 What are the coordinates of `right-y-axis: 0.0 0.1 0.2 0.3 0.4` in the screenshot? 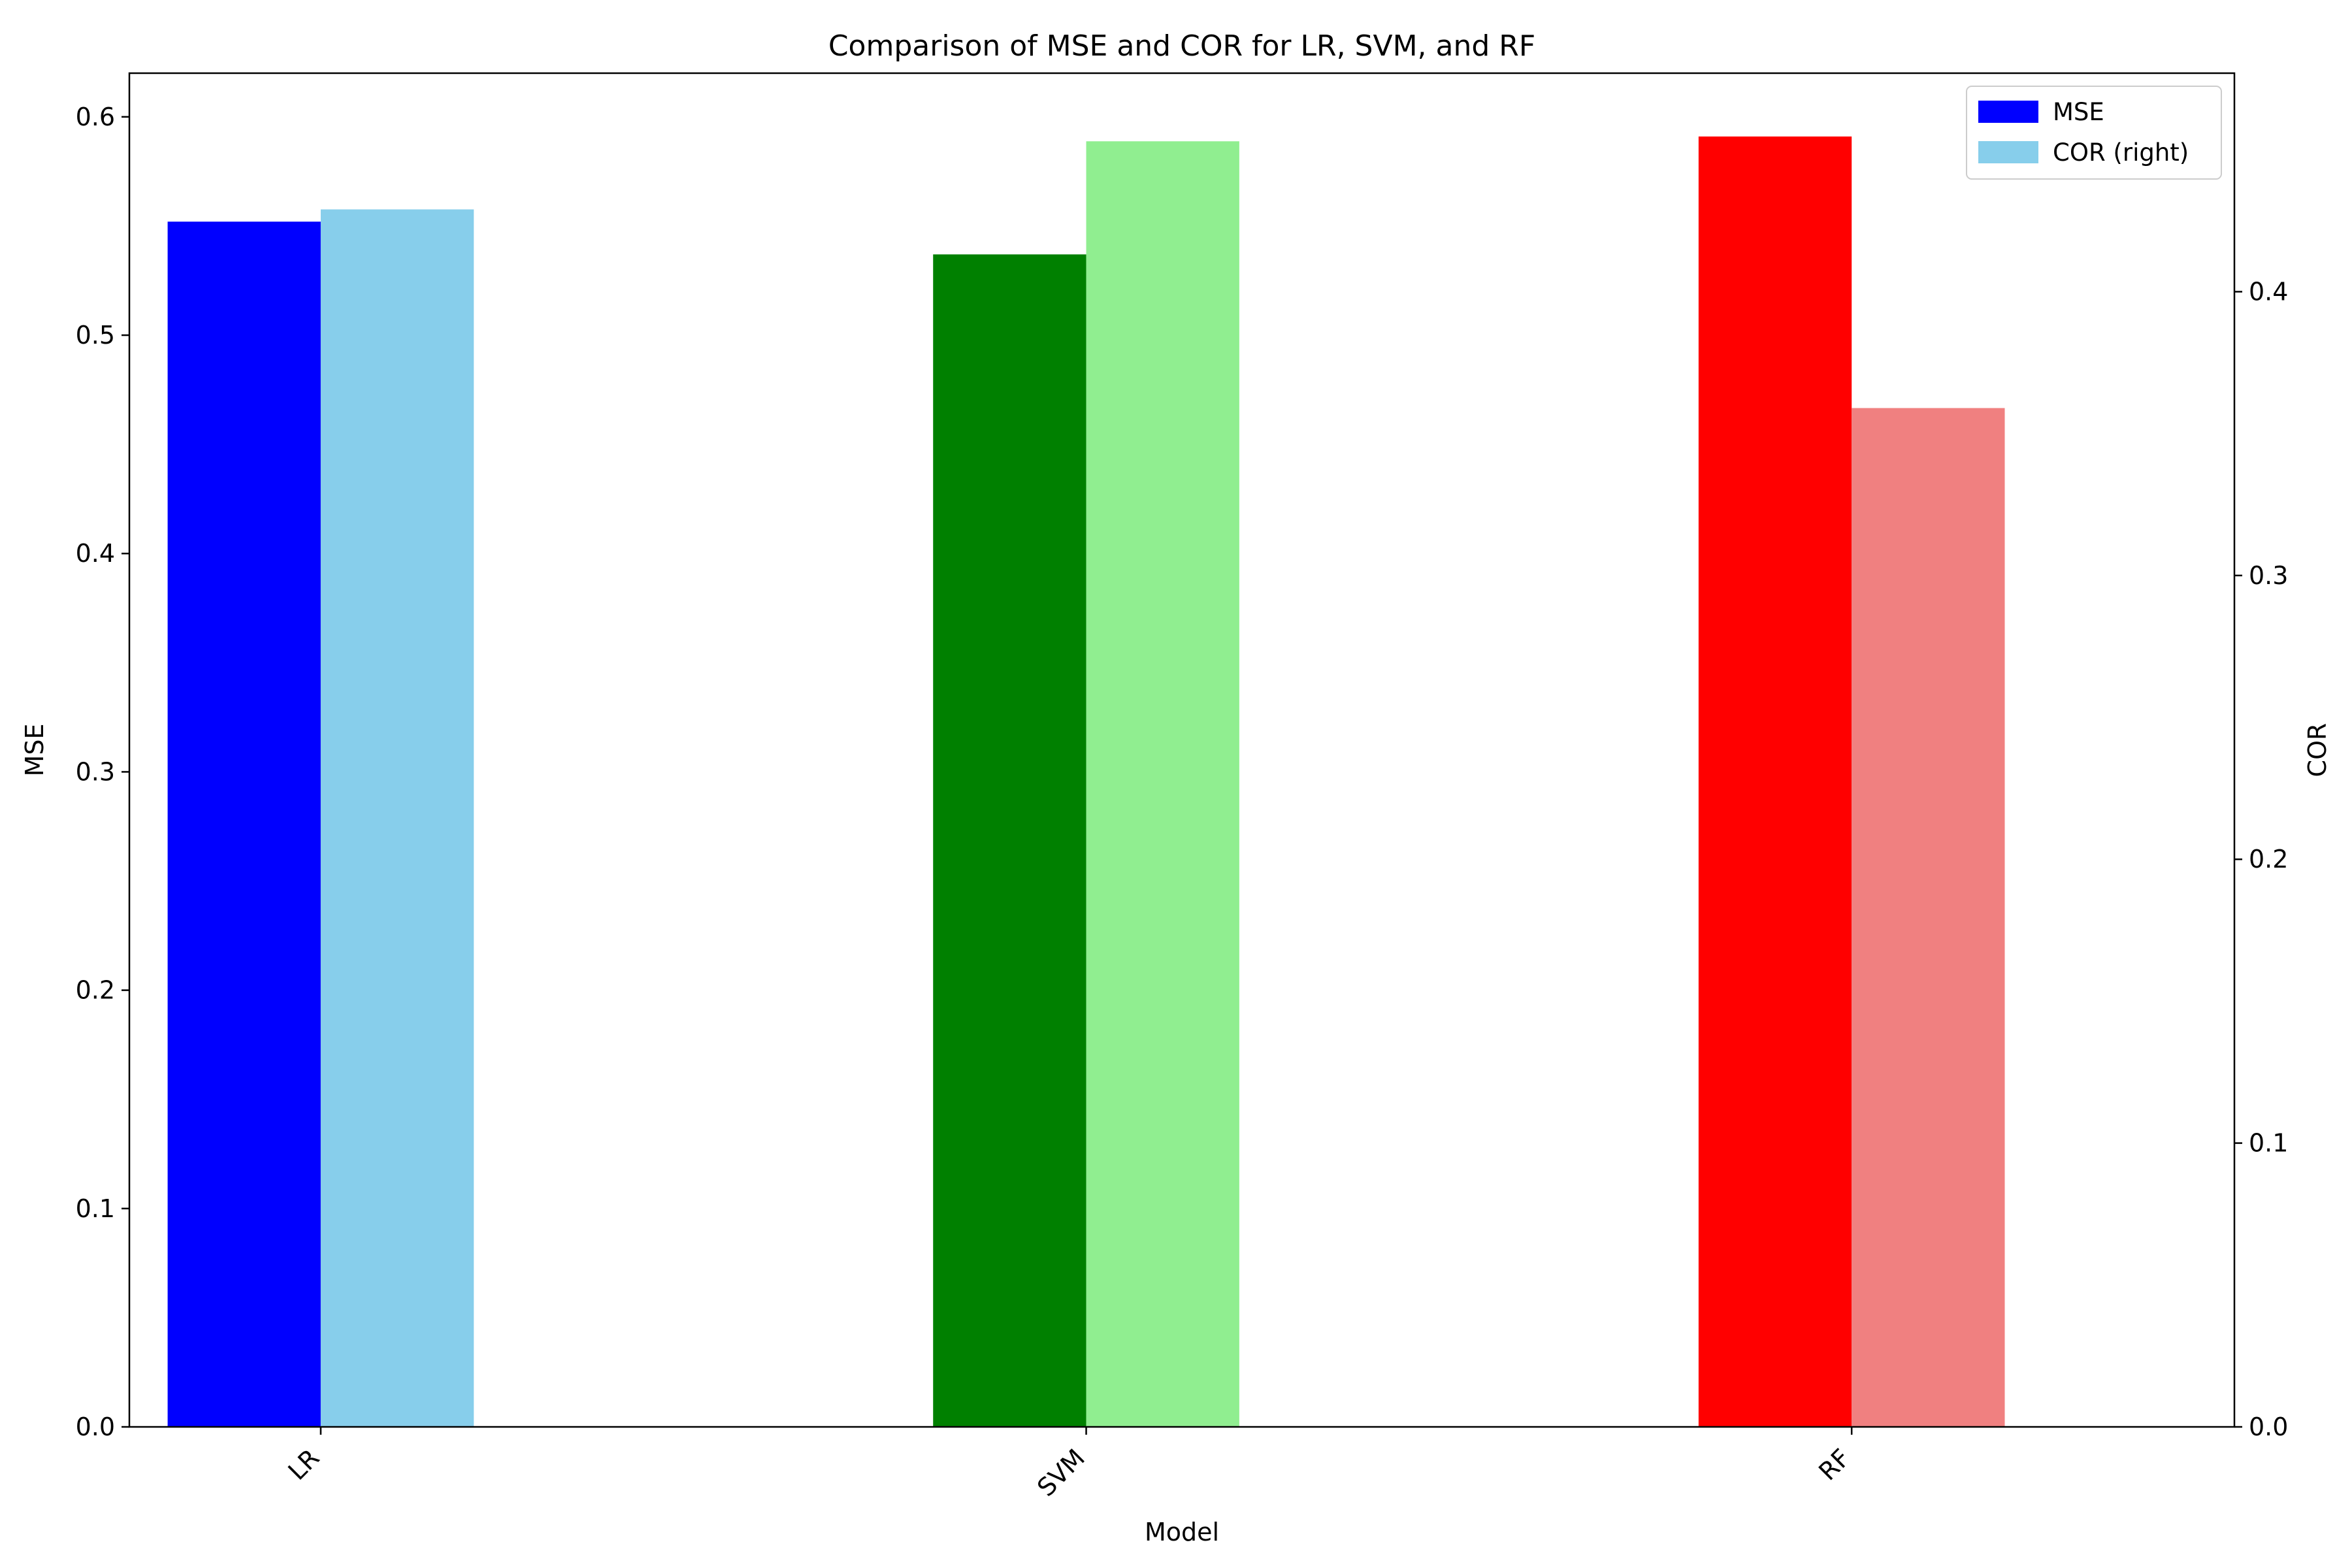 It's located at (2261, 859).